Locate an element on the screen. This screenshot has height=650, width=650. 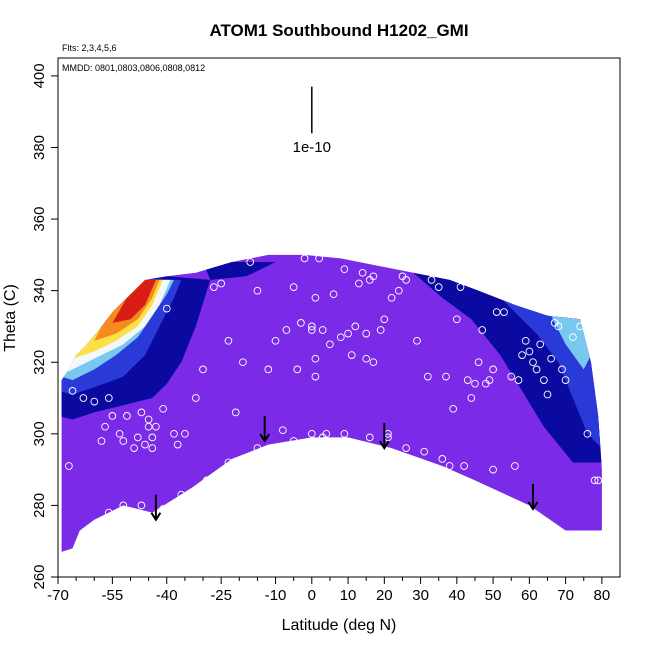
y-tick-label: 320 is located at coordinates (39, 362).